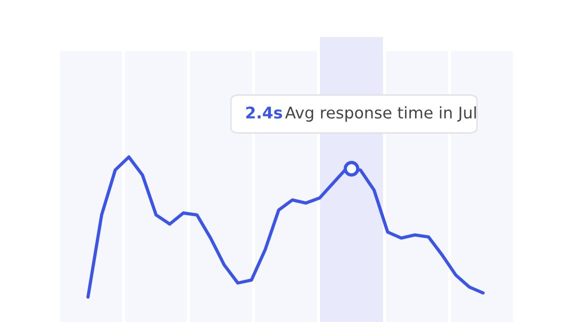 The height and width of the screenshot is (322, 575). What do you see at coordinates (380, 114) in the screenshot?
I see `text: Avg response time in Jul` at bounding box center [380, 114].